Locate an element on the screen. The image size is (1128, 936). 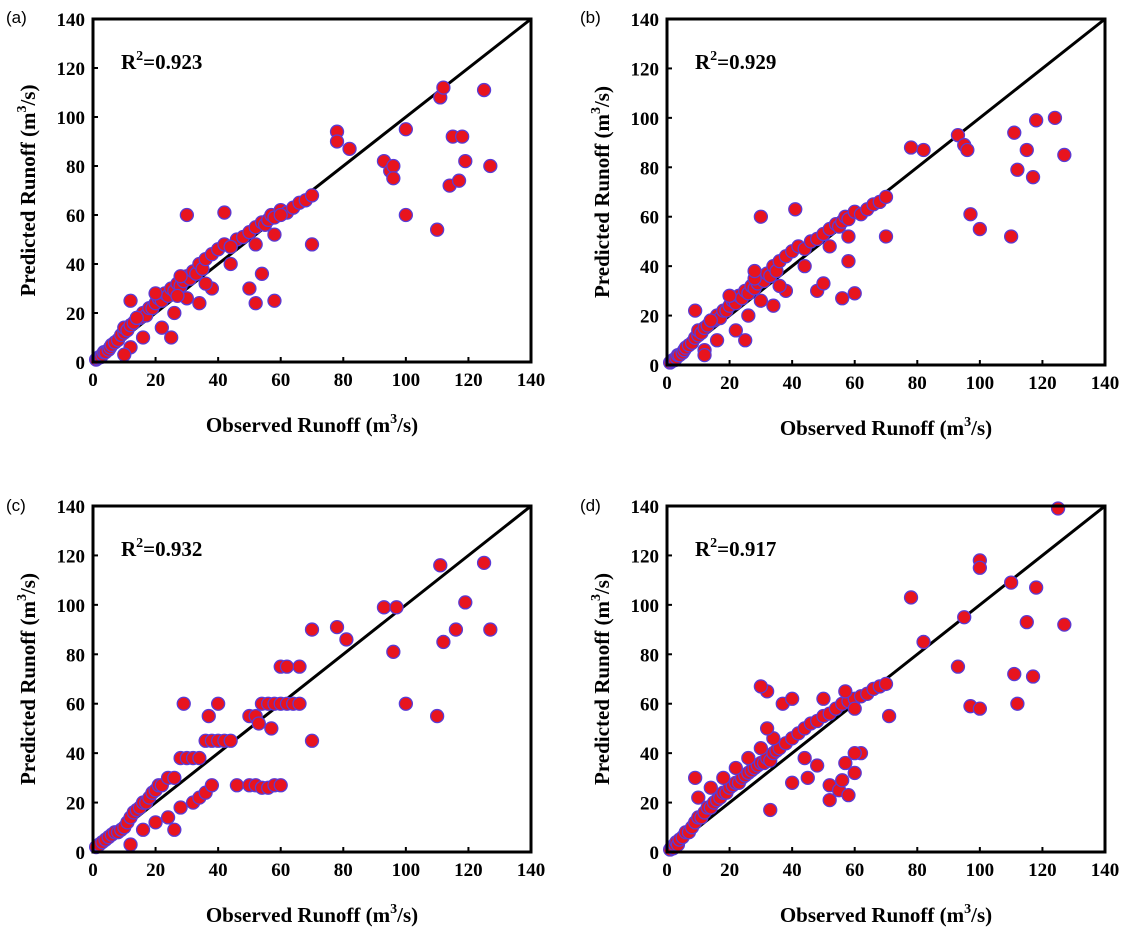
x-tick-label: 20 is located at coordinates (155, 870).